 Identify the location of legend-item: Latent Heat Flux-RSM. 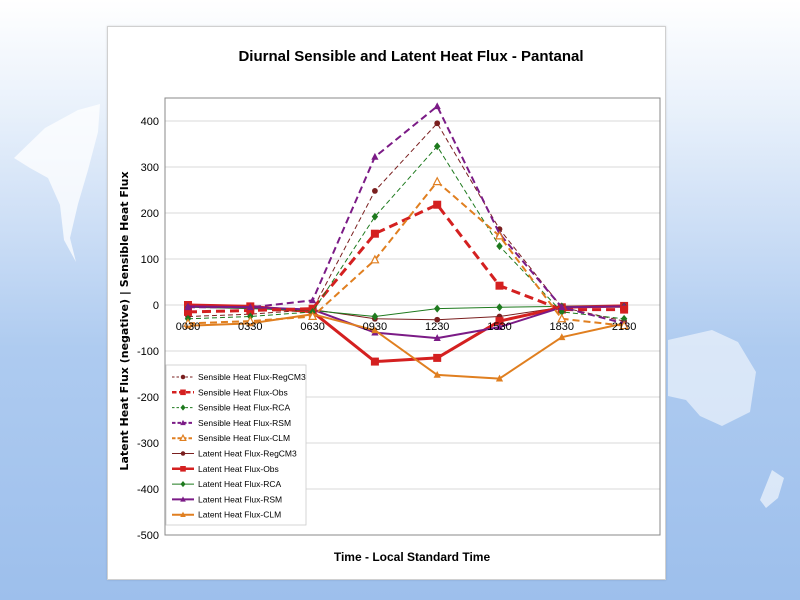
(227, 499).